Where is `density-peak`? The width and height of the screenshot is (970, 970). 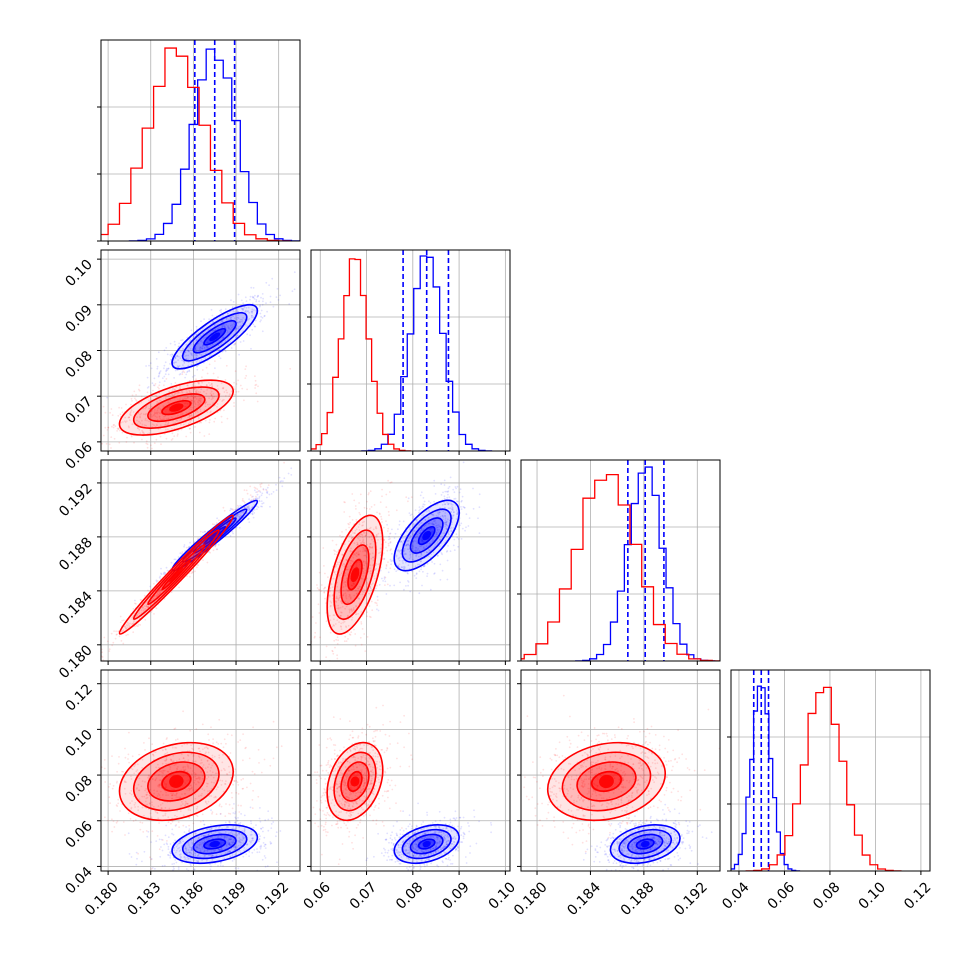 density-peak is located at coordinates (355, 575).